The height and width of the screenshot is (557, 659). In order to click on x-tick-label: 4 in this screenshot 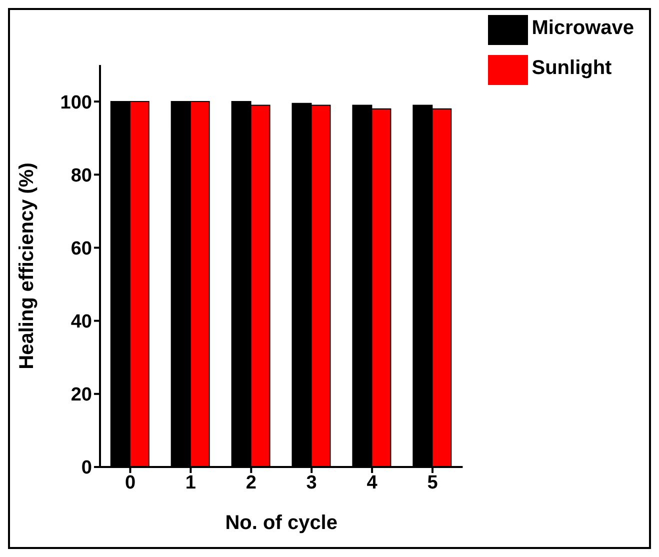, I will do `click(372, 483)`.